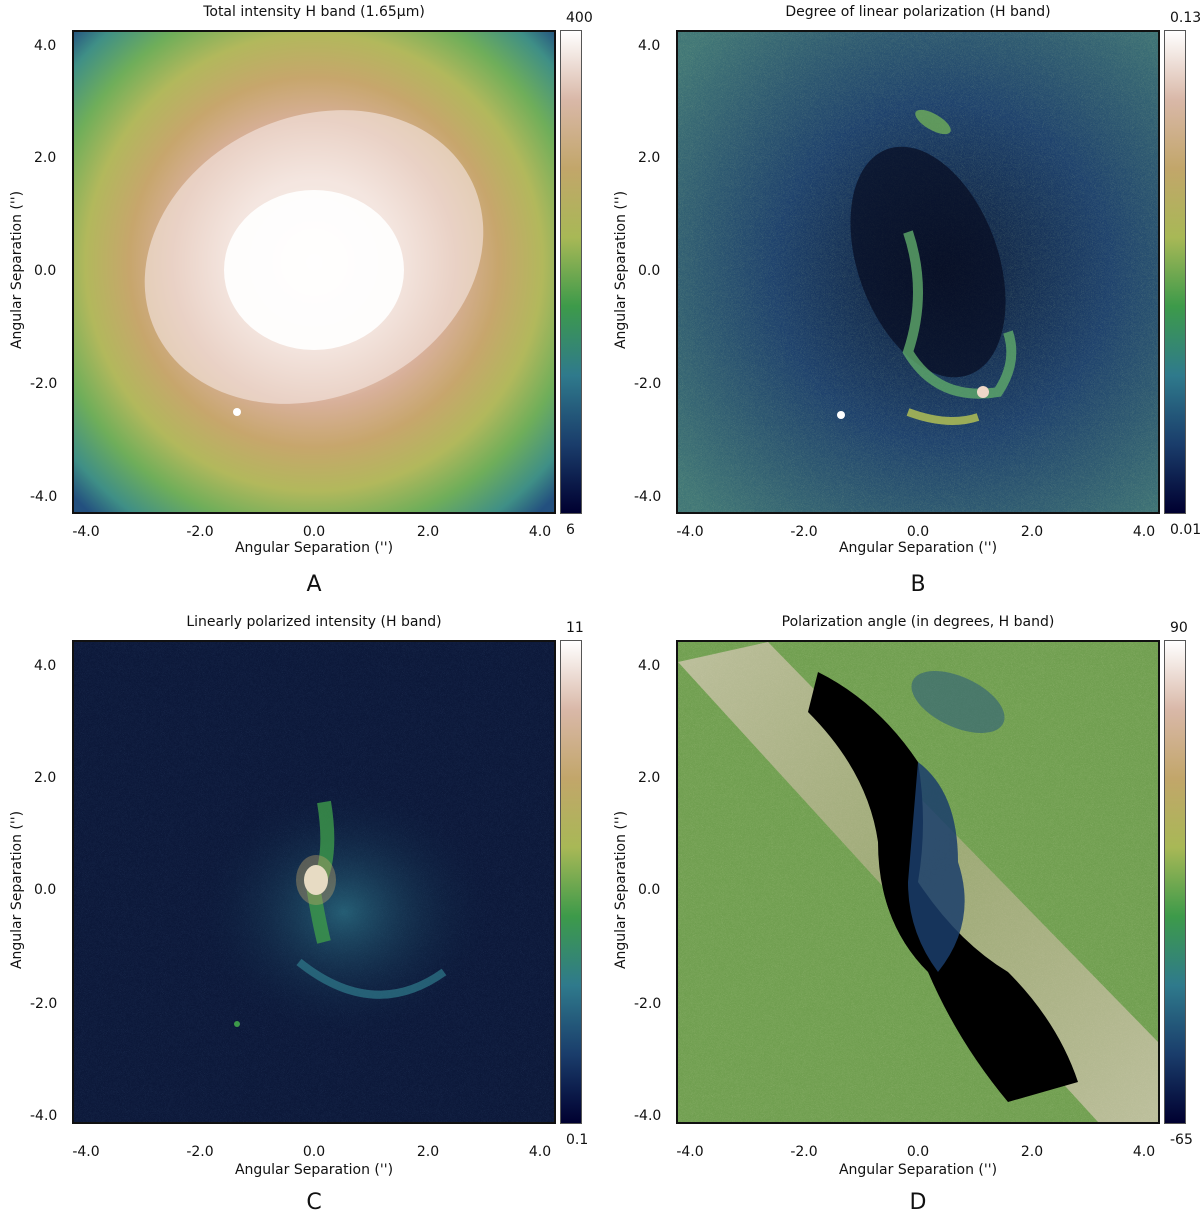  What do you see at coordinates (314, 1202) in the screenshot?
I see `panel-letter: C` at bounding box center [314, 1202].